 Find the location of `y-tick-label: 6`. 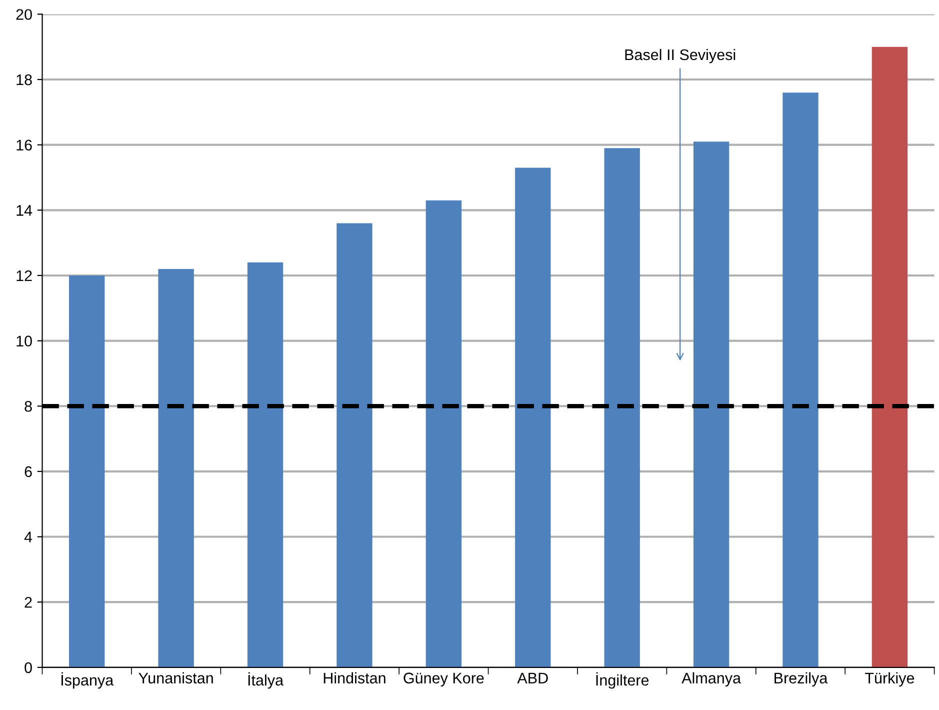

y-tick-label: 6 is located at coordinates (28, 472).